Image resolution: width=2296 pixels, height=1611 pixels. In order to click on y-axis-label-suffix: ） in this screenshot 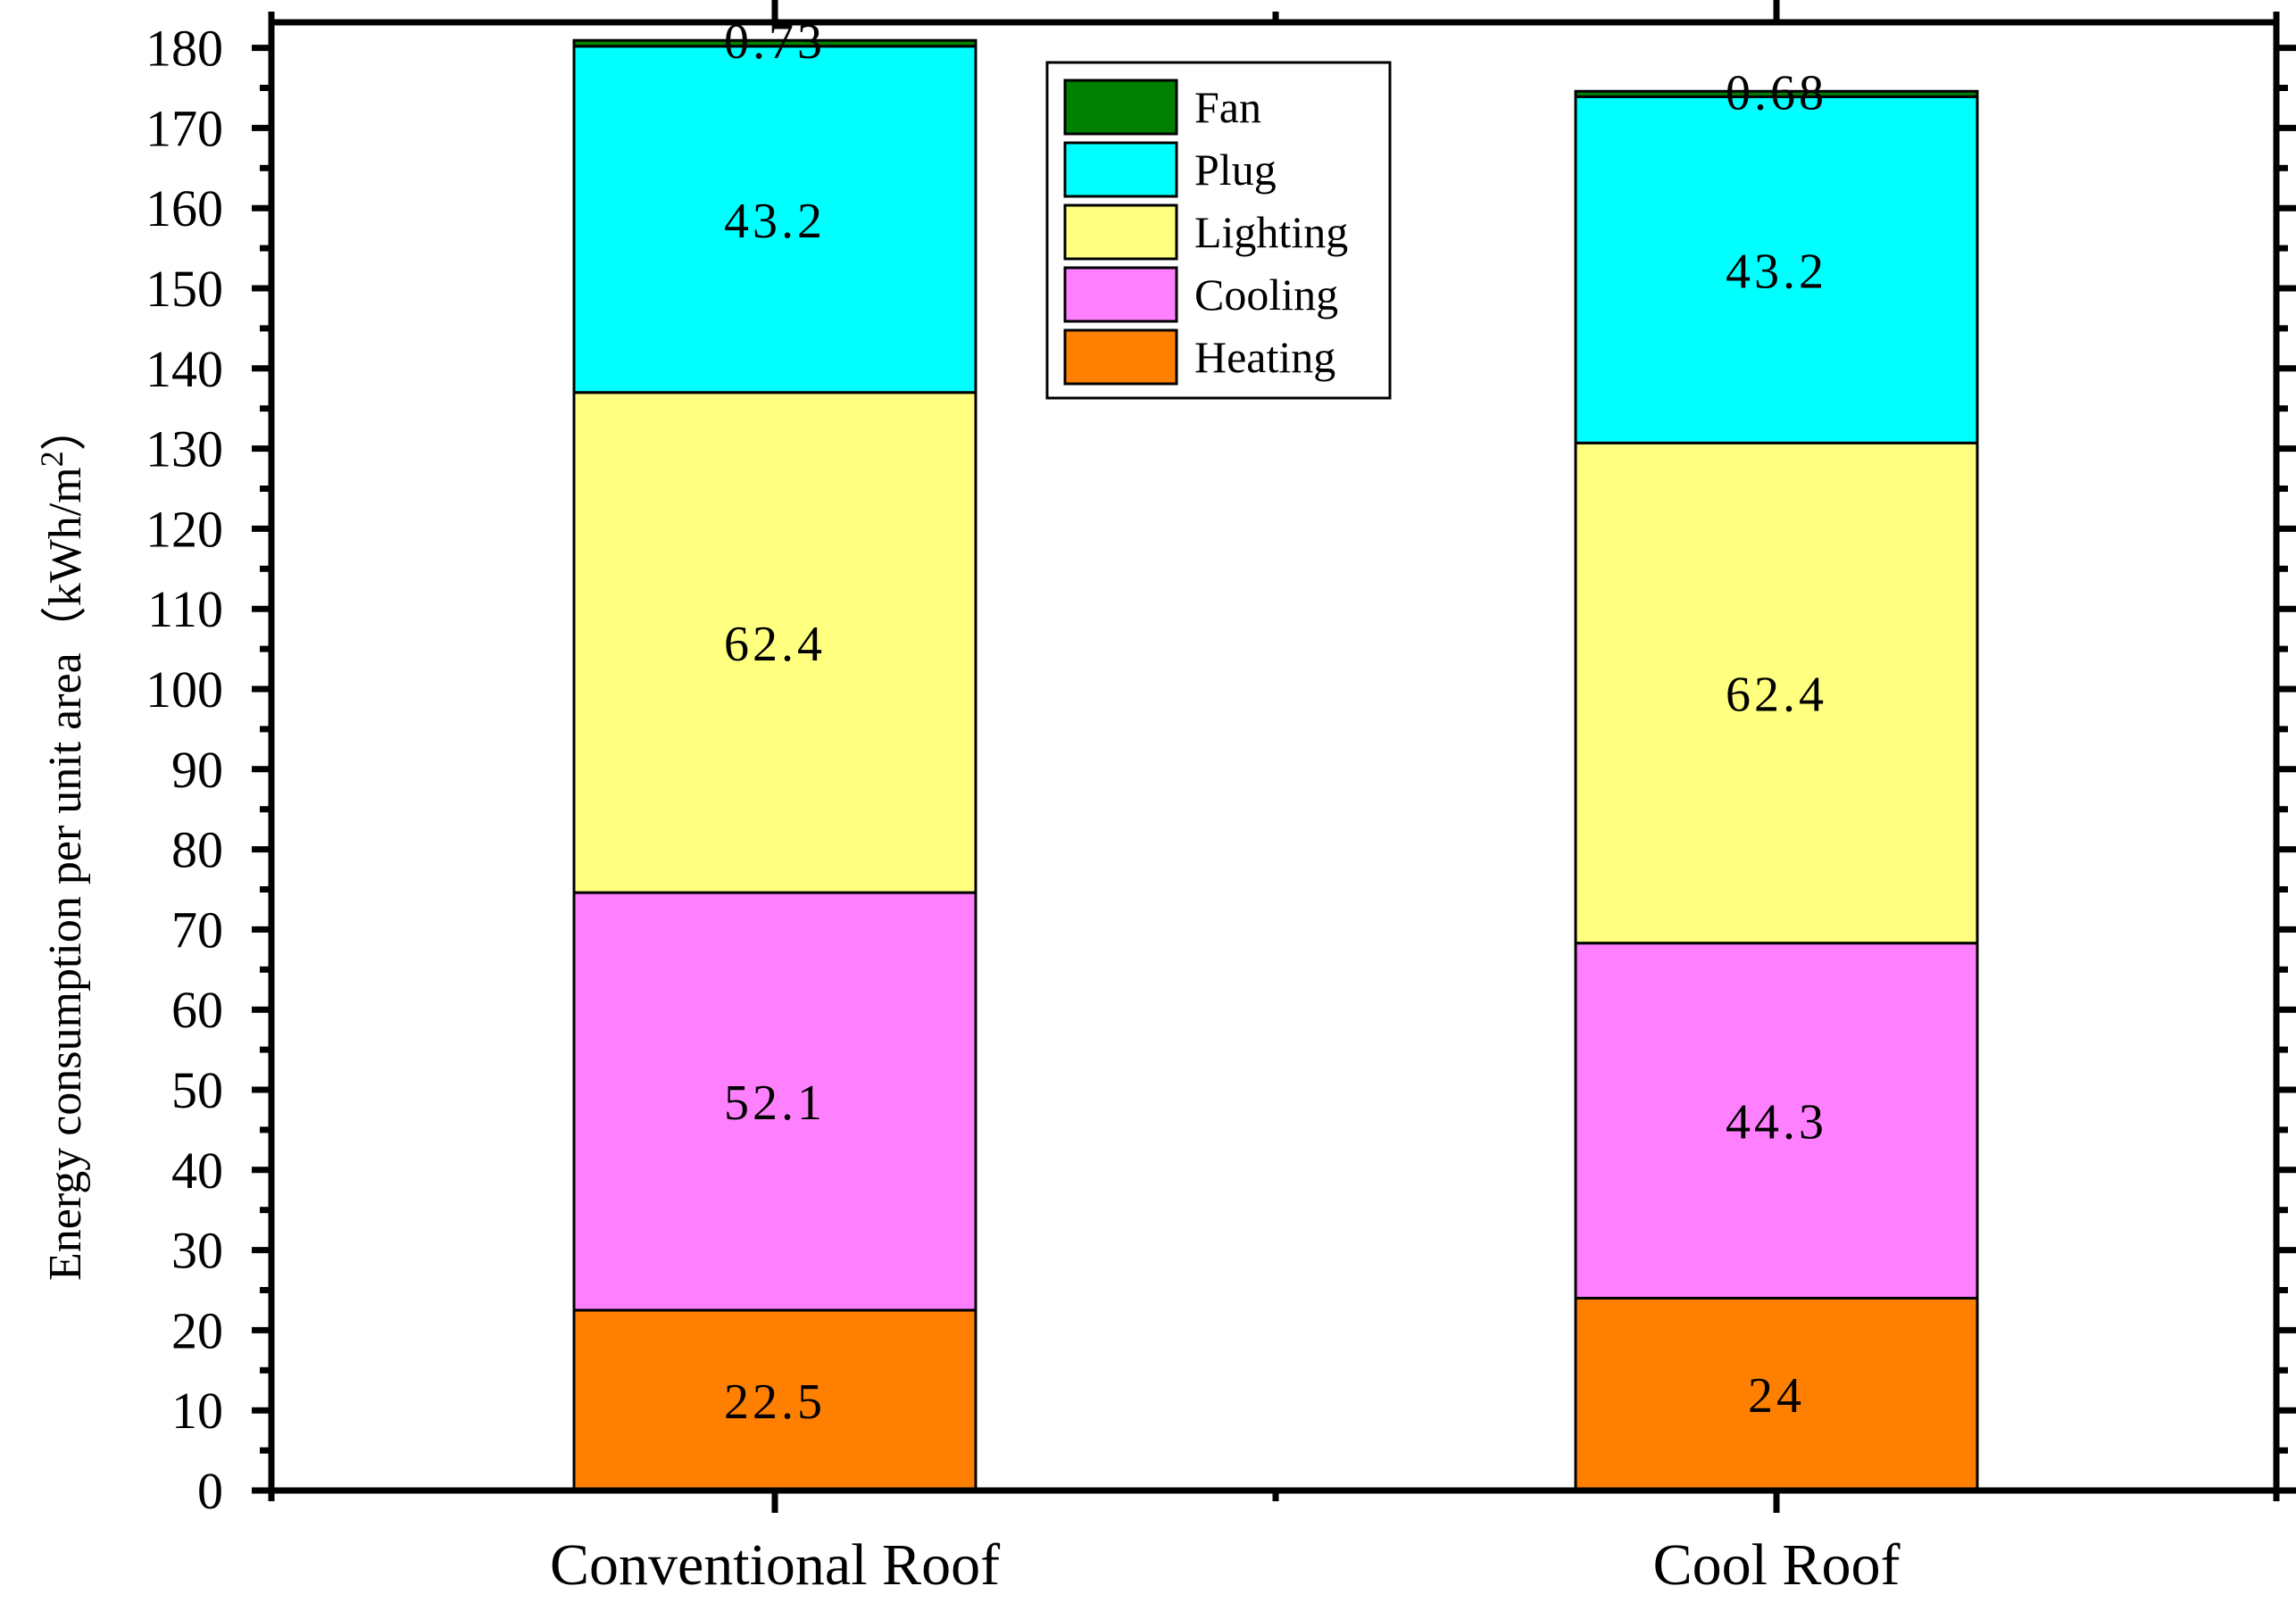, I will do `click(65, 427)`.